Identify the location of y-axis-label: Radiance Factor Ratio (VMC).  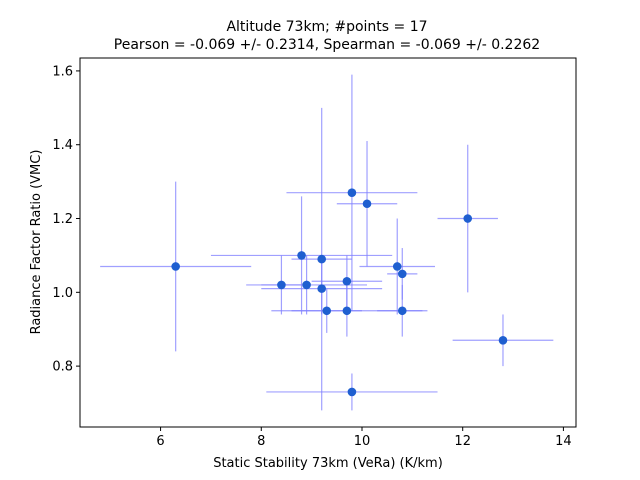
(36, 242).